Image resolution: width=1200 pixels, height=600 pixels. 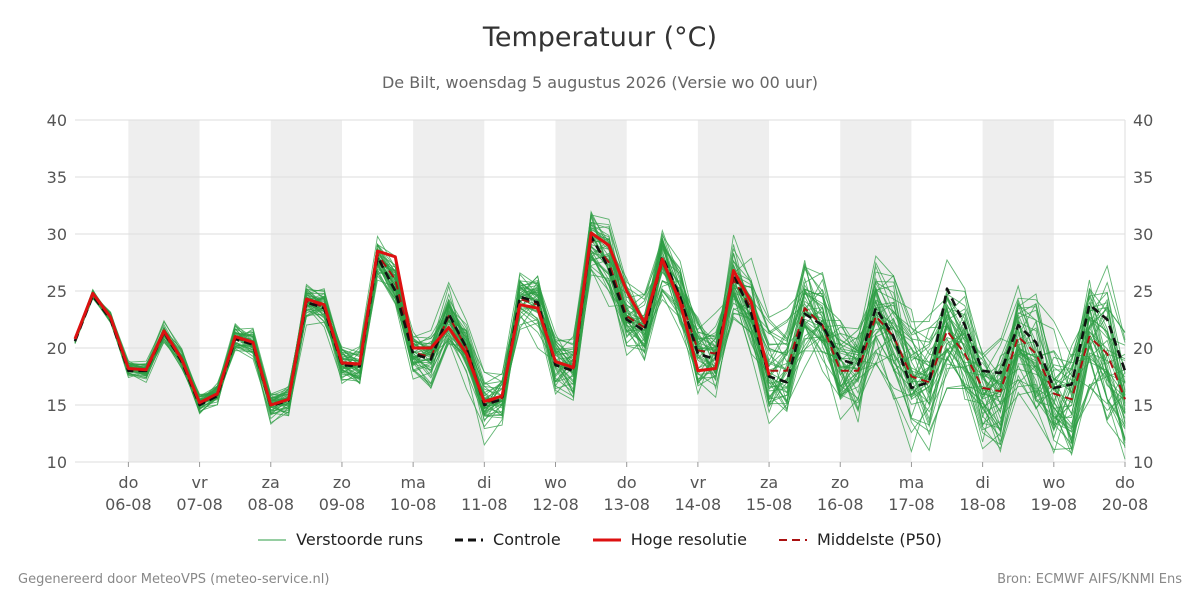 What do you see at coordinates (555, 504) in the screenshot?
I see `x-tick-date-6: 12-08` at bounding box center [555, 504].